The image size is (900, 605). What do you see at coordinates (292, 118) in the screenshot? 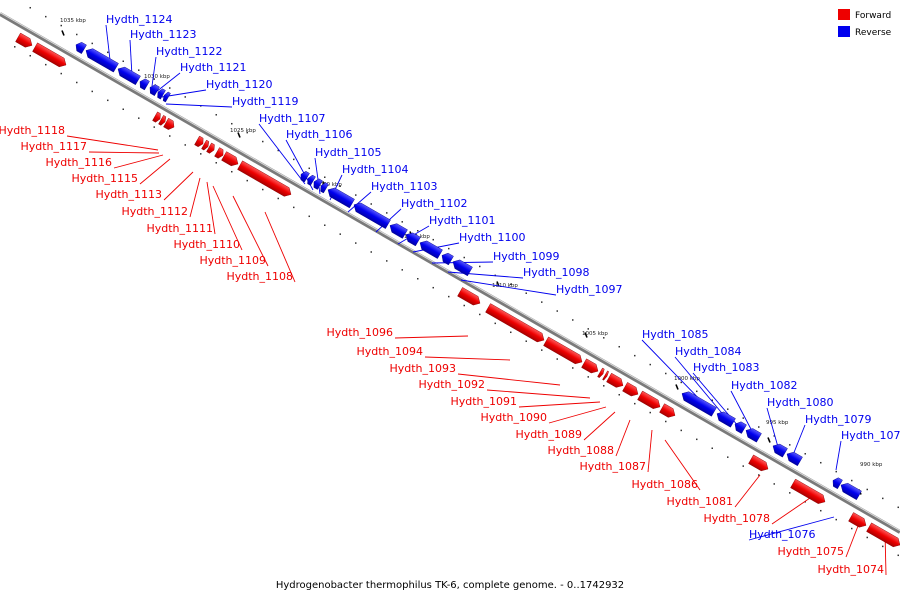
I see `reverse-gene-label: Hydth_1107` at bounding box center [292, 118].